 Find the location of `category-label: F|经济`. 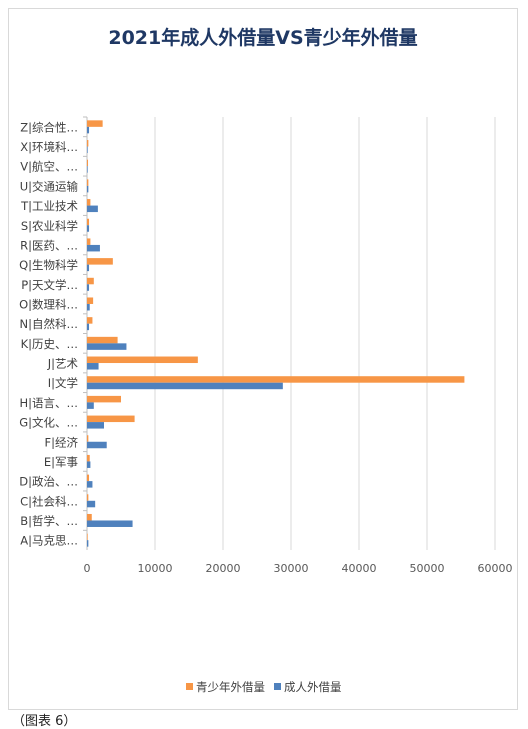

category-label: F|经济 is located at coordinates (62, 442).